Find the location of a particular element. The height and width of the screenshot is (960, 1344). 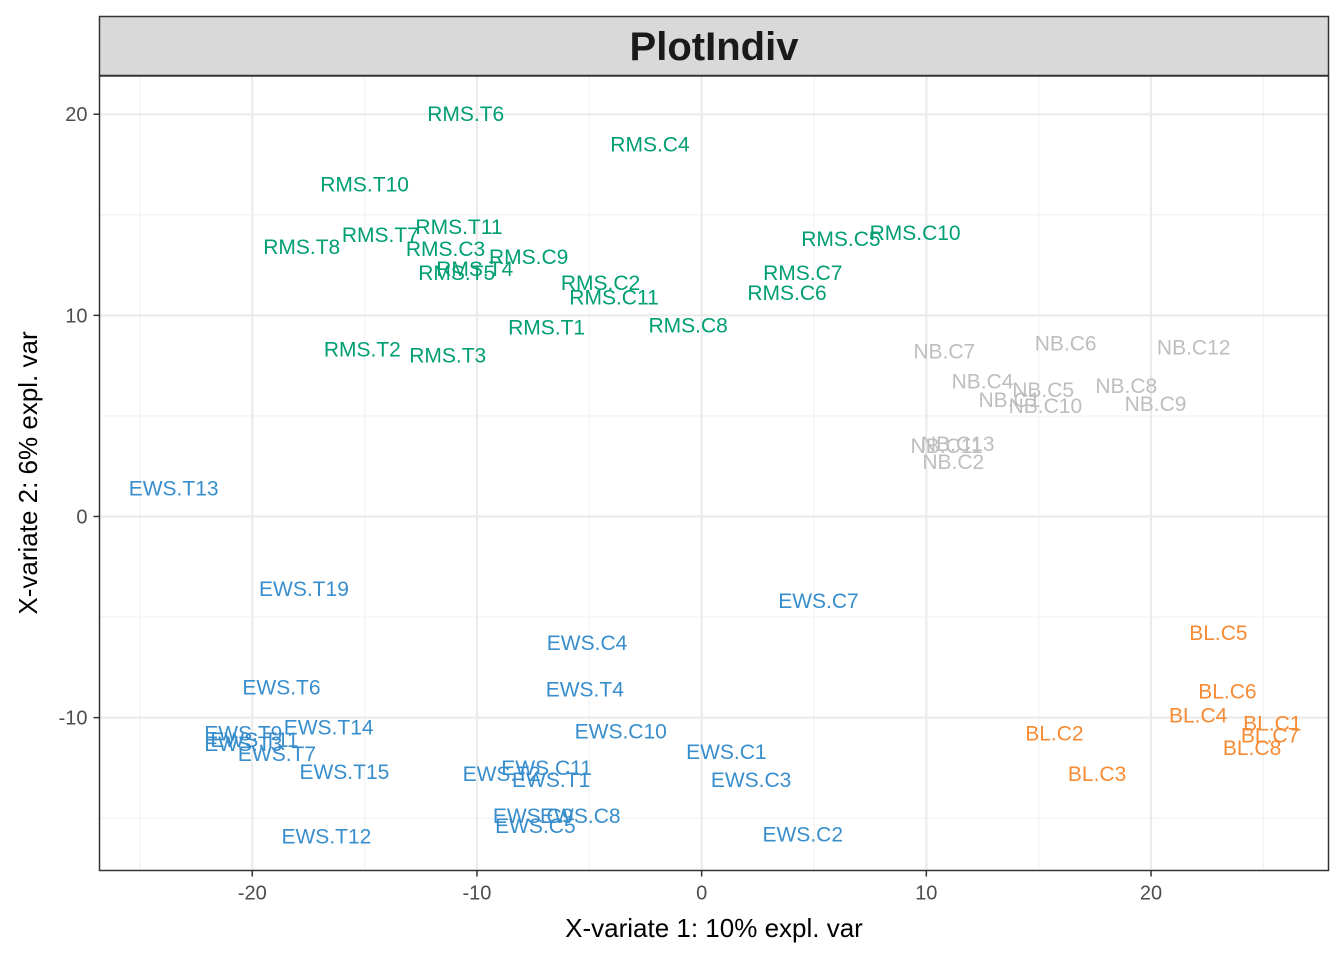

chart-title: PlotIndiv is located at coordinates (715, 47).